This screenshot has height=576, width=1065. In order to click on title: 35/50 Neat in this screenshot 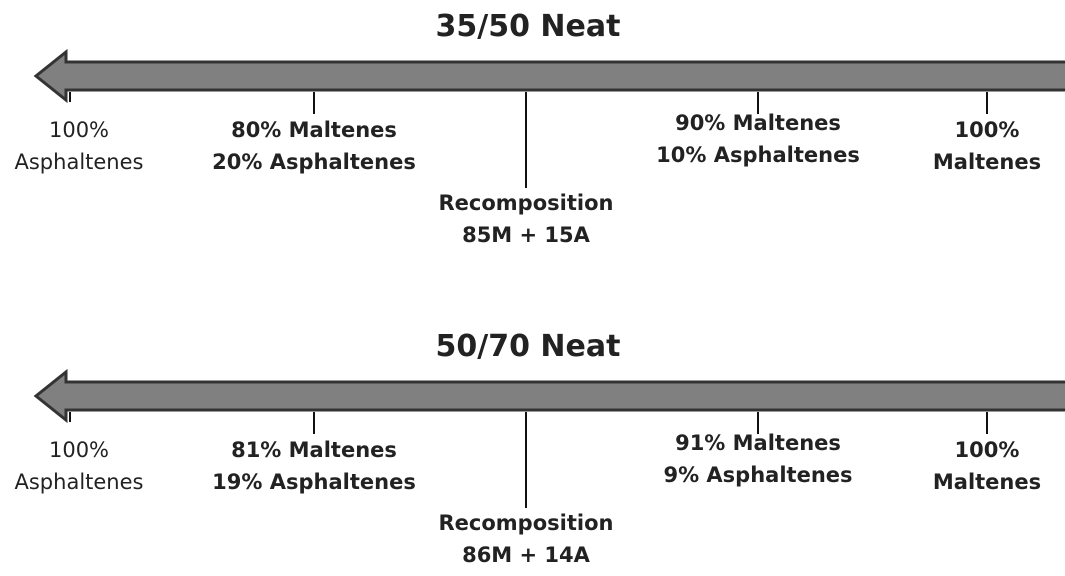, I will do `click(528, 26)`.